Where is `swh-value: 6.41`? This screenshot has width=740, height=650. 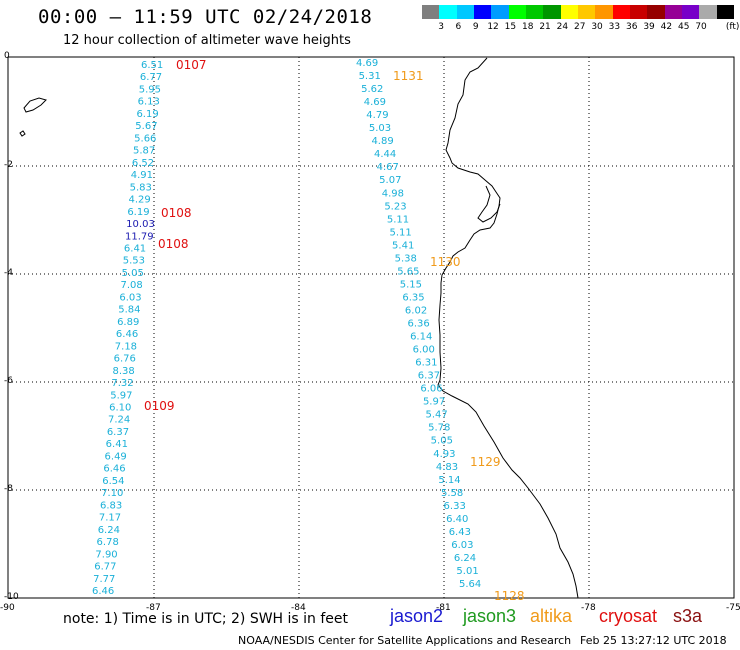
swh-value: 6.41 is located at coordinates (135, 248).